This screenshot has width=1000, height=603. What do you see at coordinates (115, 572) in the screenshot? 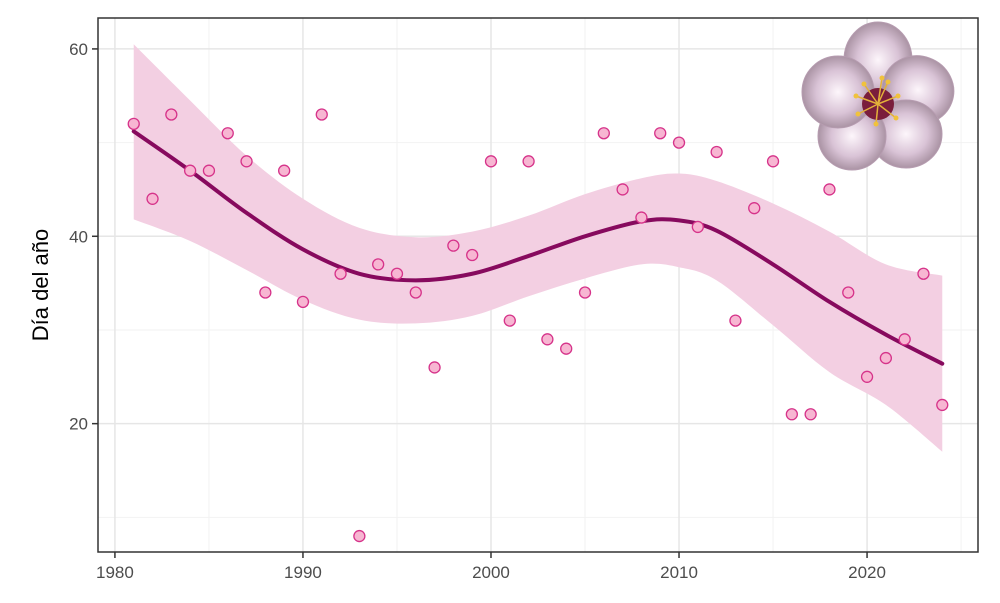
I see `x-tick-label: 1980` at bounding box center [115, 572].